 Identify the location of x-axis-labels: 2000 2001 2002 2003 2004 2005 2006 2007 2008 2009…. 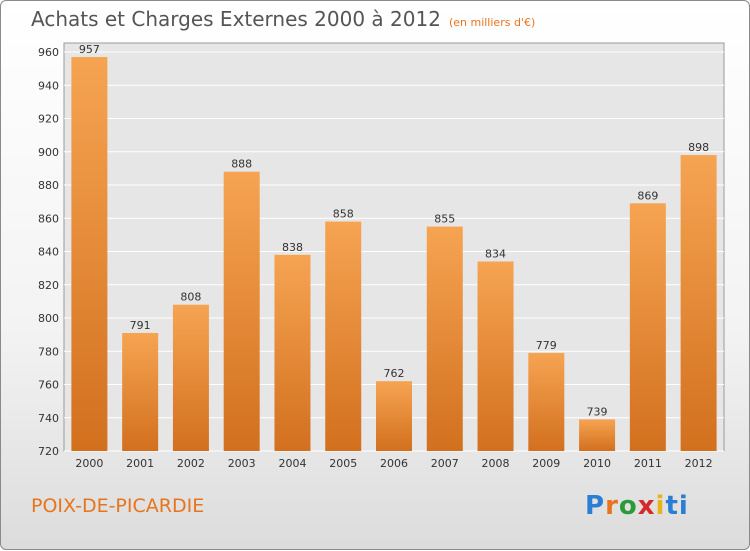
(393, 463).